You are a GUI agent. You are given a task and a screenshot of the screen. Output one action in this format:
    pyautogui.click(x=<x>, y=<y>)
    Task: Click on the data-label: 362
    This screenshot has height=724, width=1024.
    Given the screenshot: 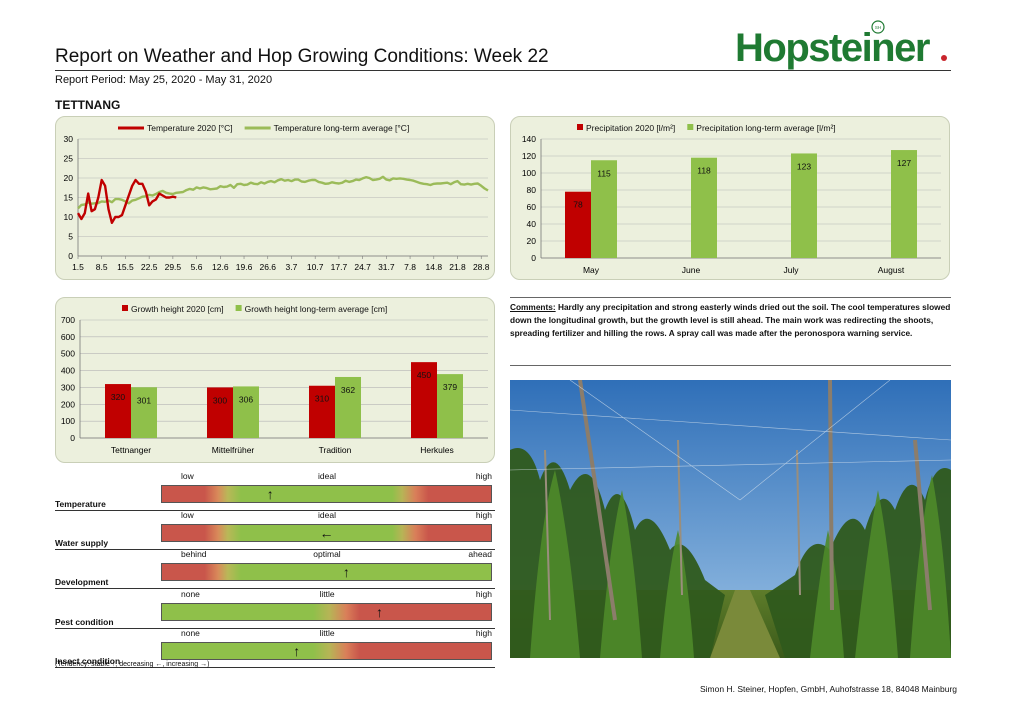 What is the action you would take?
    pyautogui.click(x=348, y=390)
    